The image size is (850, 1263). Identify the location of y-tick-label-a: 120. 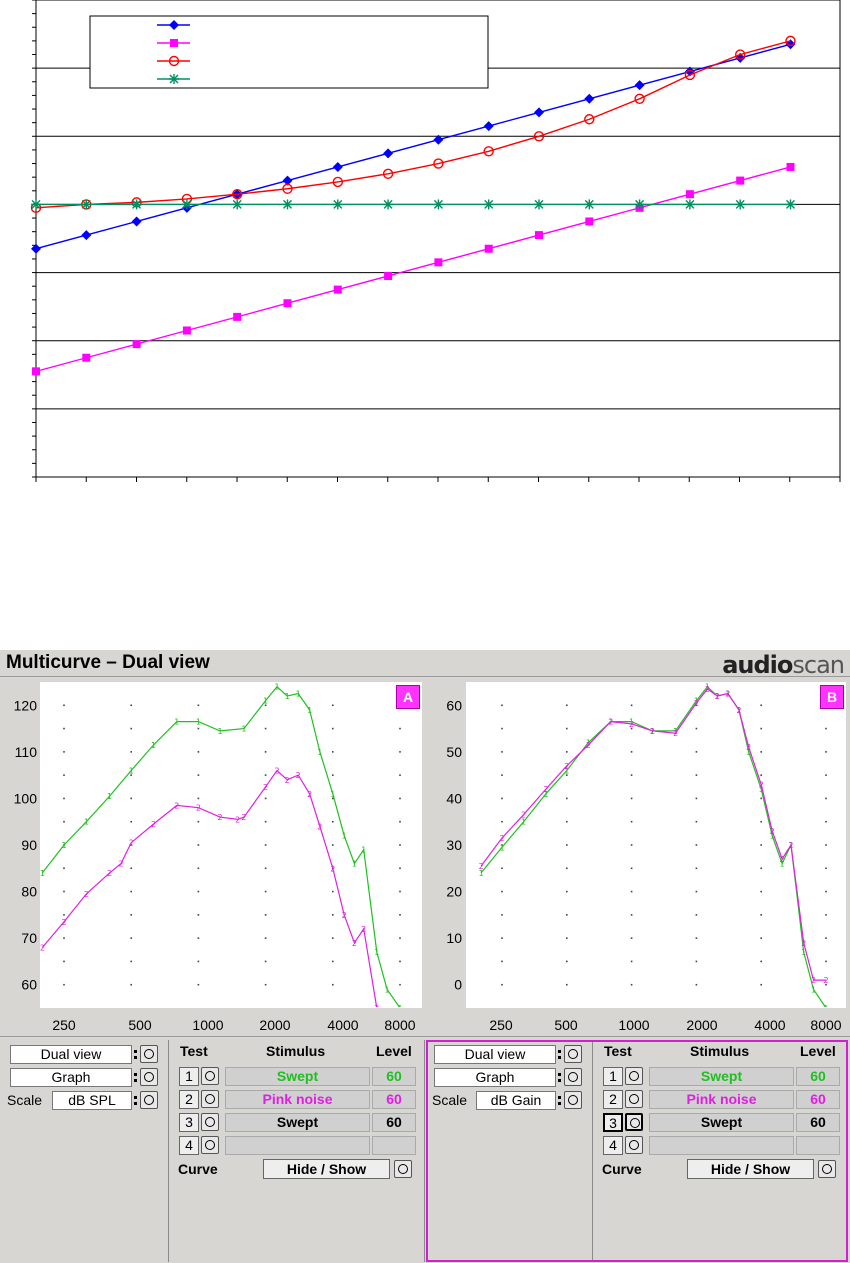
(26, 705).